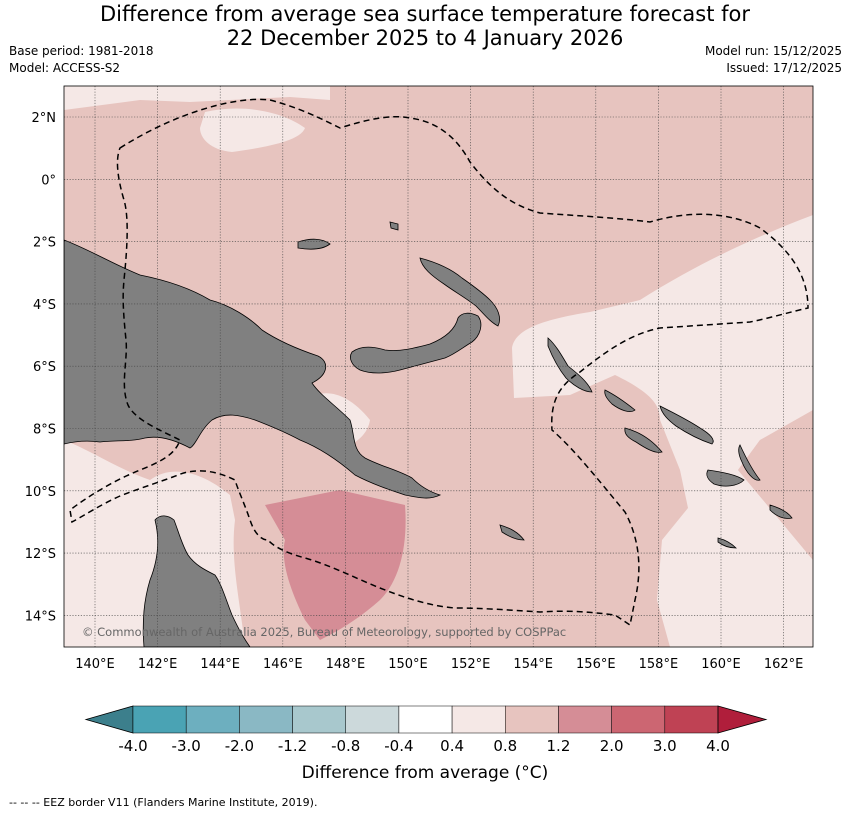 Image resolution: width=850 pixels, height=816 pixels. I want to click on lon-label: 140°E, so click(95, 664).